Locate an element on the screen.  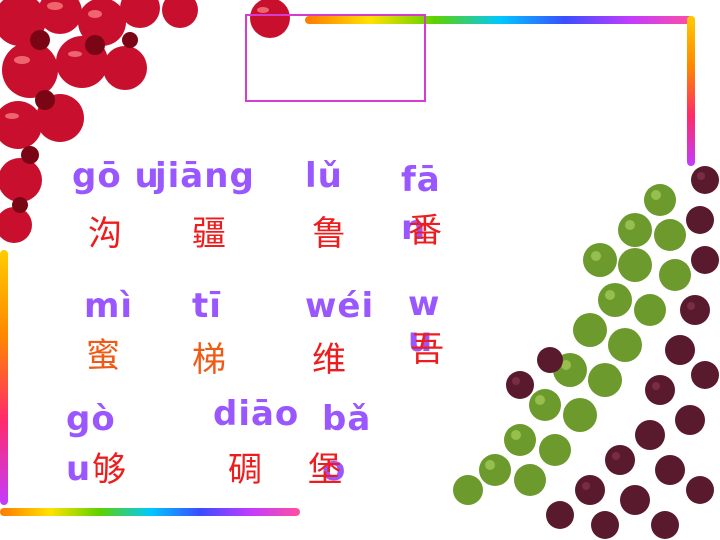
highlight-box is located at coordinates (335, 58).